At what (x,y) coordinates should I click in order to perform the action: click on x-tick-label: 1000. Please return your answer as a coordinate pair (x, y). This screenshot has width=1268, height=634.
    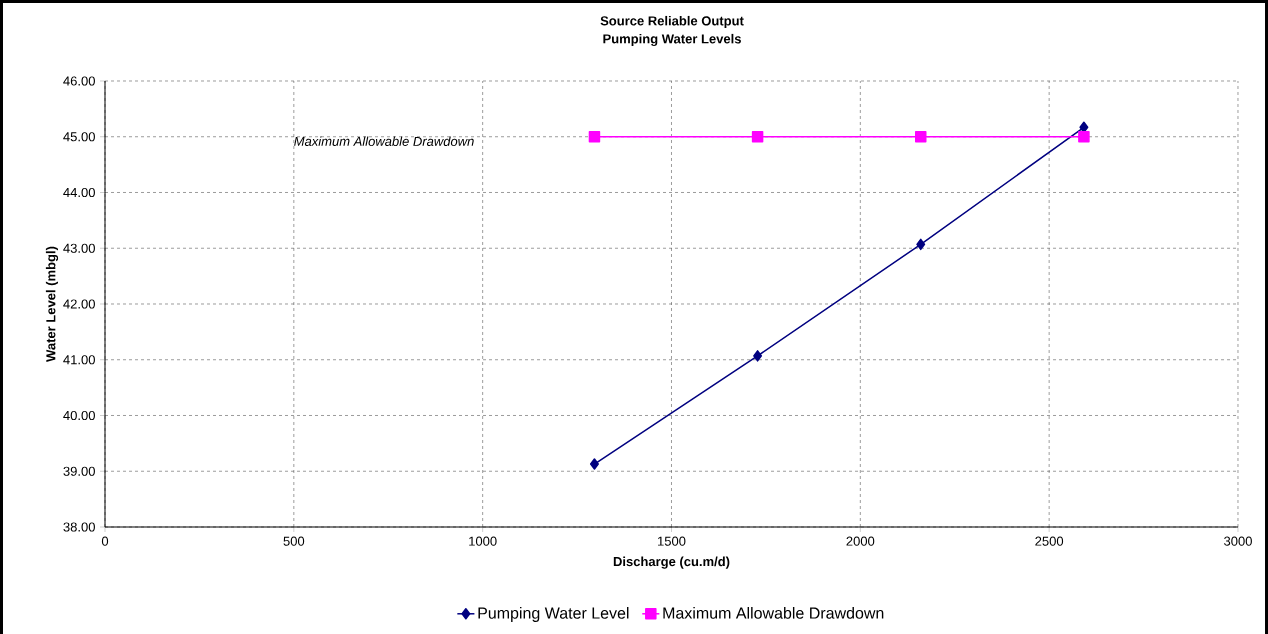
    Looking at the image, I should click on (483, 541).